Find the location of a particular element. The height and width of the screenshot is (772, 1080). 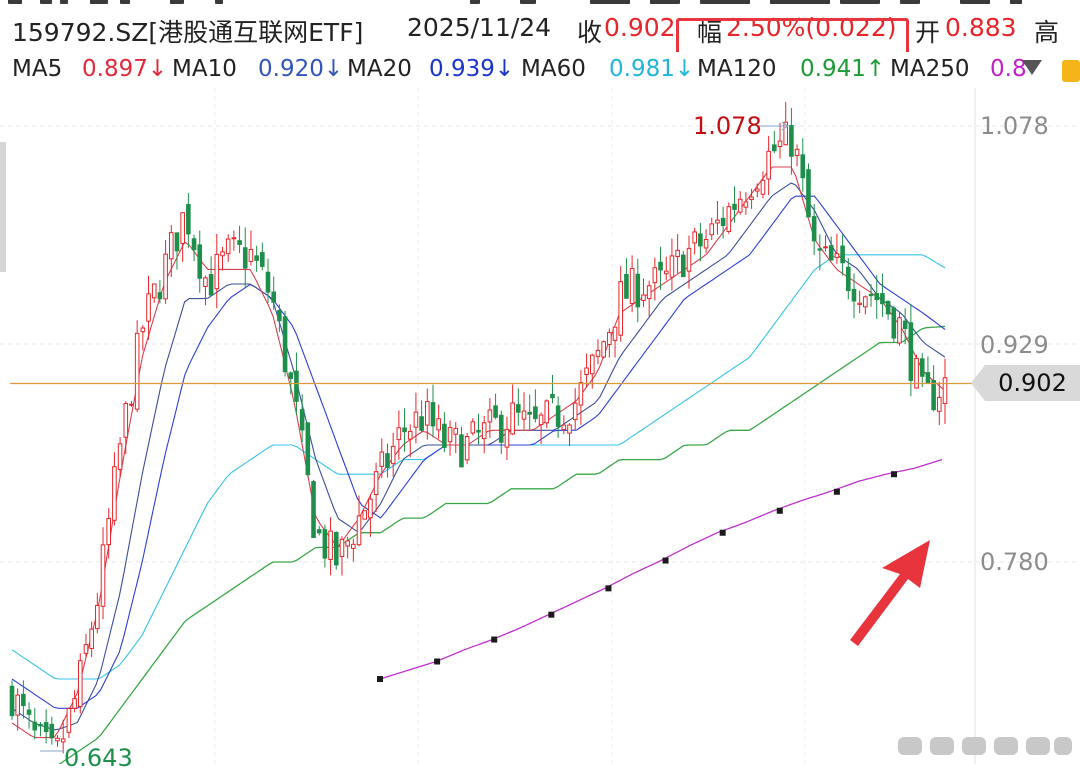

quote-date: 2025/11/24 is located at coordinates (479, 27).